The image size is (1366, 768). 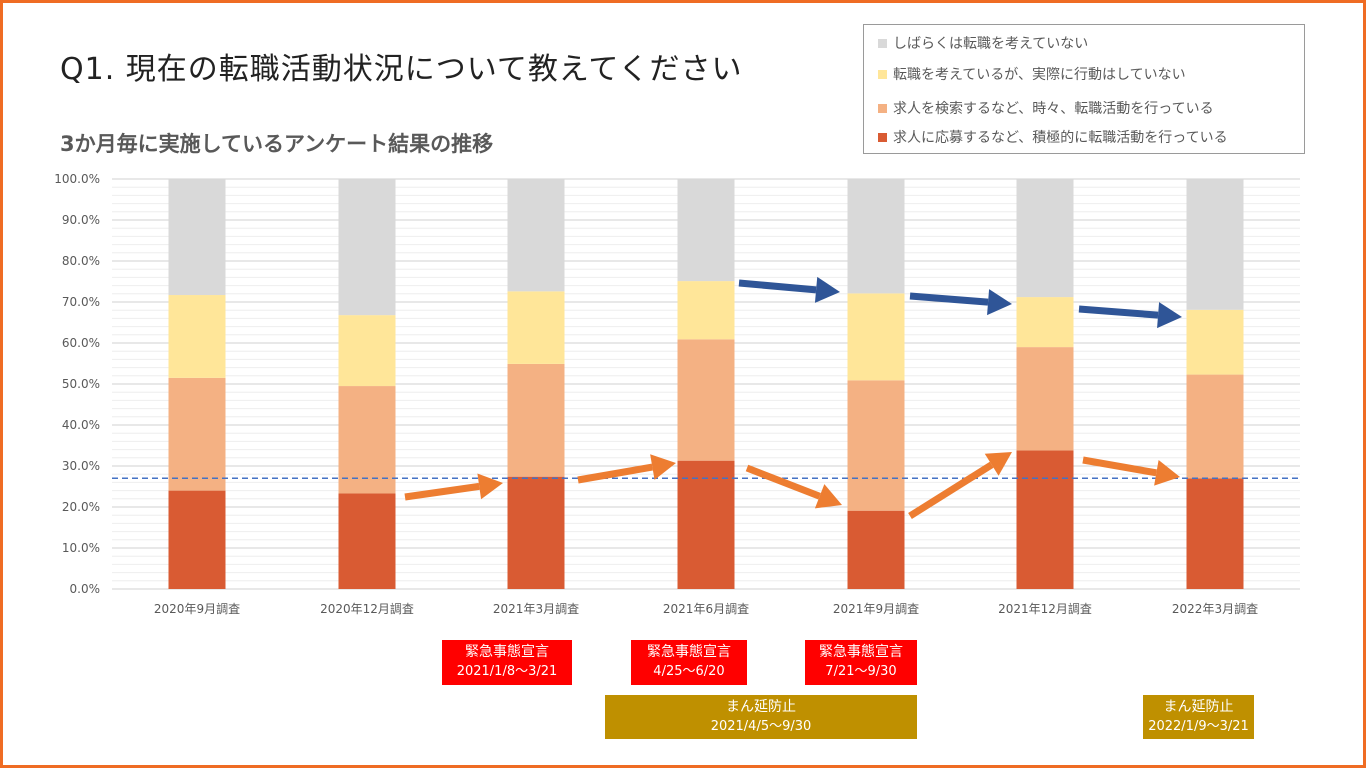 I want to click on page-title: Q1. 現在の転職活動状況について教えてください, so click(x=401, y=69).